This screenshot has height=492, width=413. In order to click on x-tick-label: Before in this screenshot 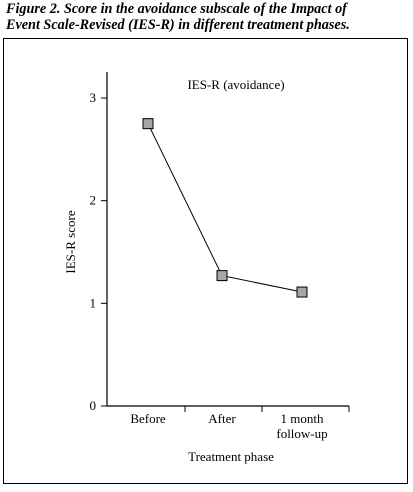, I will do `click(148, 418)`.